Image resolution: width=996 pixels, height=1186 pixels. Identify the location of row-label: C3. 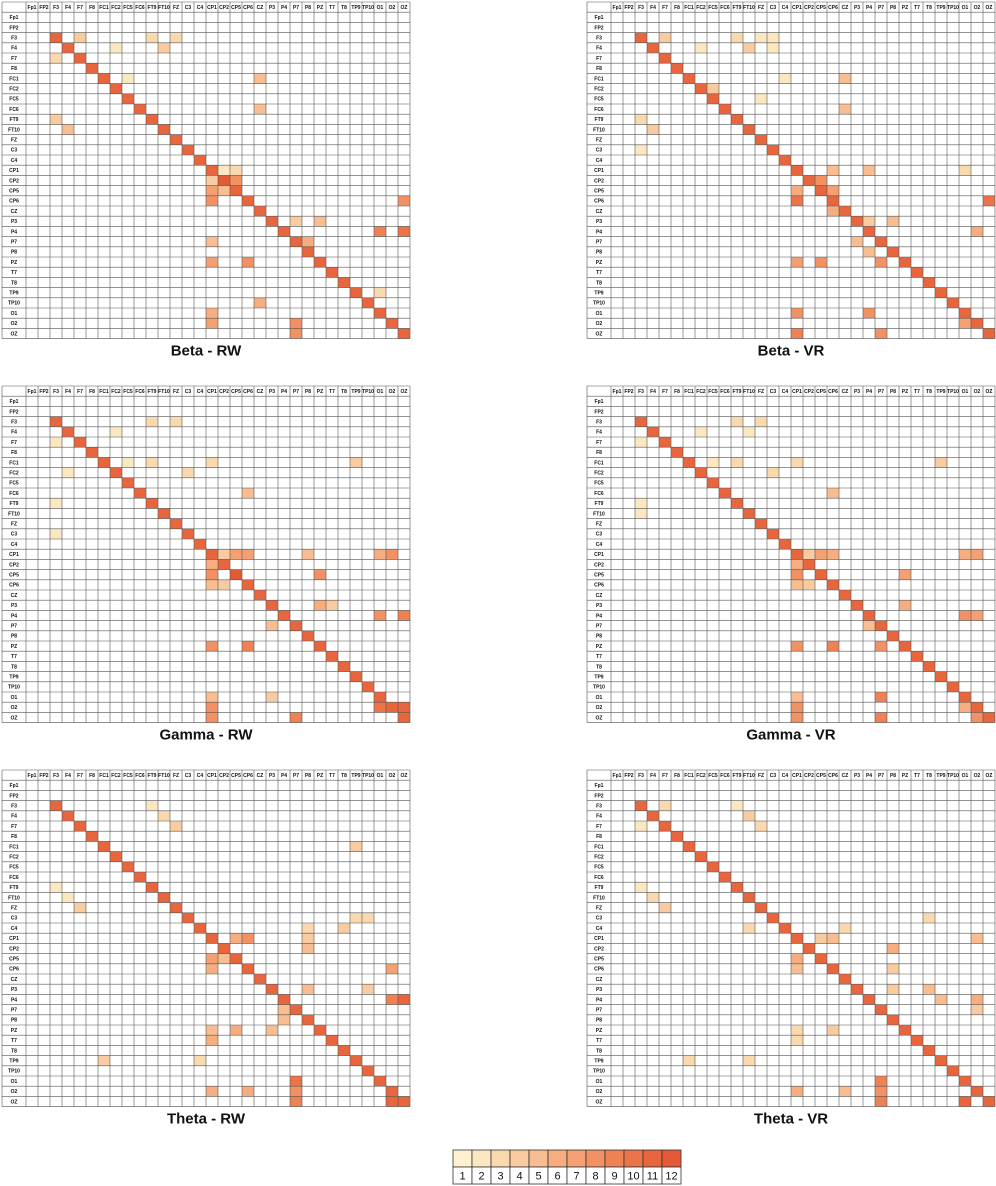
(599, 151).